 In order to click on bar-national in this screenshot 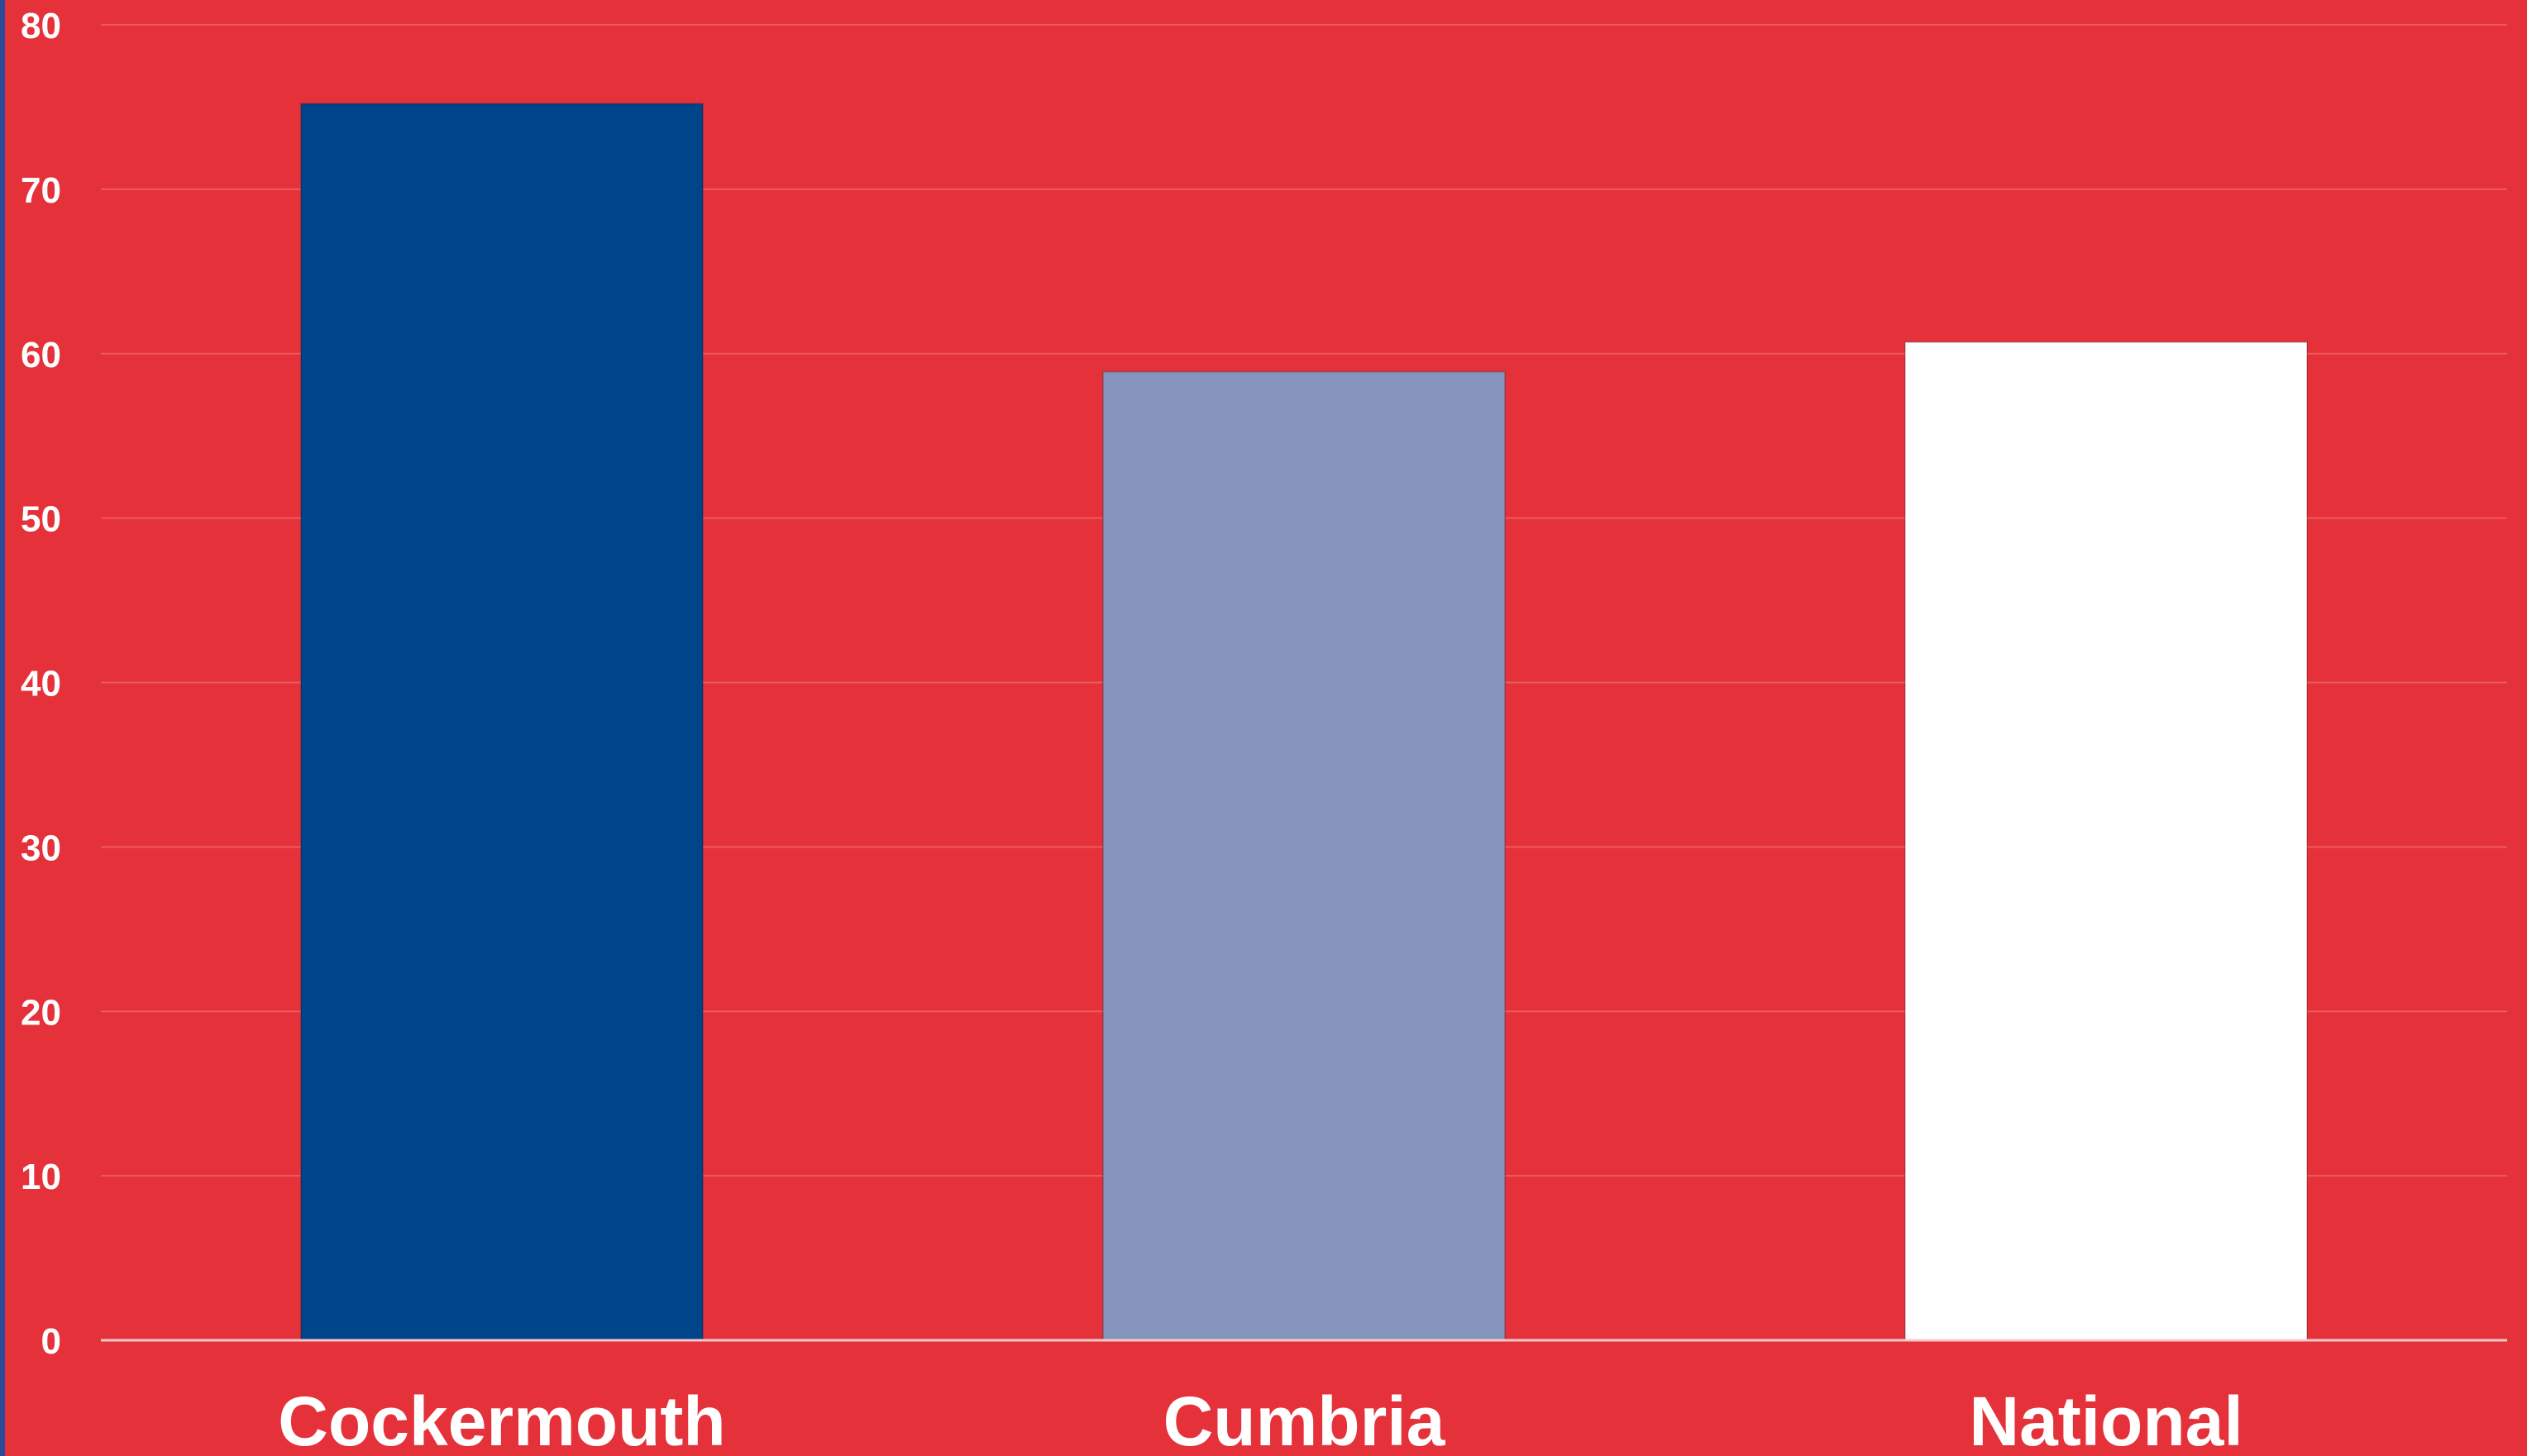, I will do `click(2106, 841)`.